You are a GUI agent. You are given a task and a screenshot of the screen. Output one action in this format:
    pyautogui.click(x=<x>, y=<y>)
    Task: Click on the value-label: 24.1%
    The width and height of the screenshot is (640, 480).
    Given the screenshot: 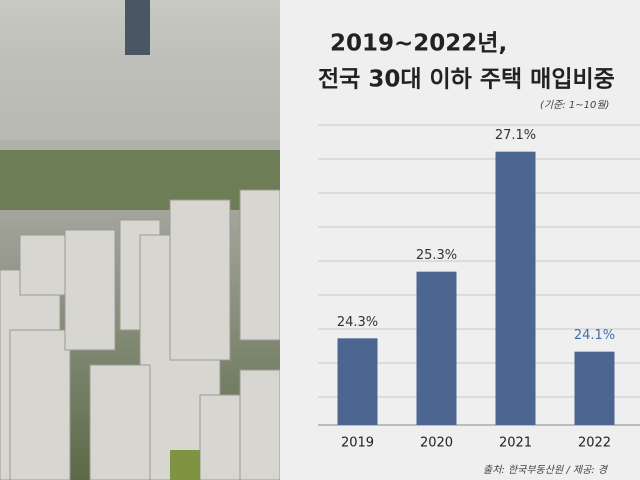 What is the action you would take?
    pyautogui.click(x=594, y=335)
    